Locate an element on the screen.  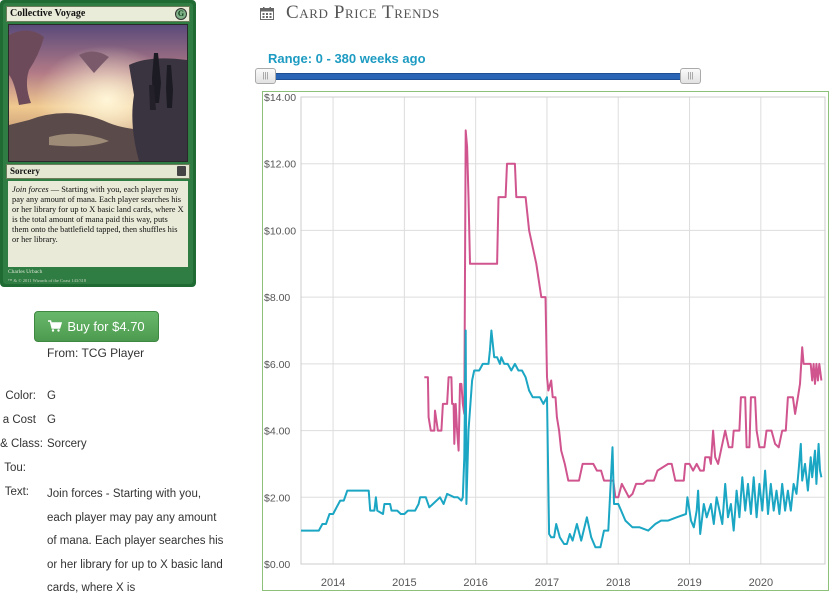
card-artist: Charles Urbach is located at coordinates (25, 272).